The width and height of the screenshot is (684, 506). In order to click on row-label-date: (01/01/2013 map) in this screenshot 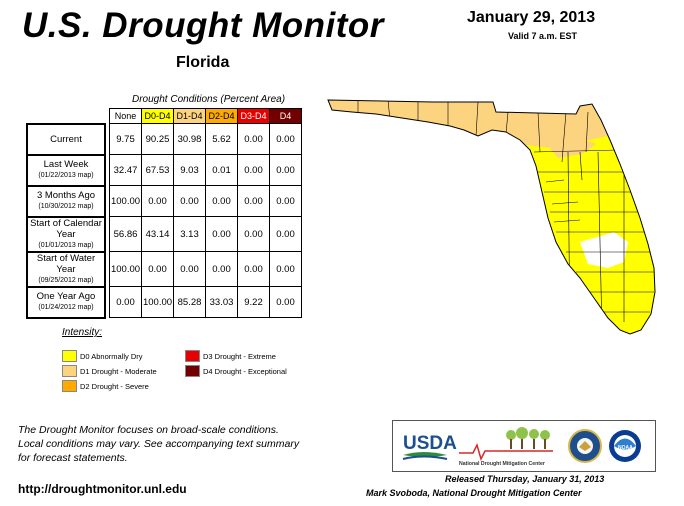, I will do `click(66, 245)`.